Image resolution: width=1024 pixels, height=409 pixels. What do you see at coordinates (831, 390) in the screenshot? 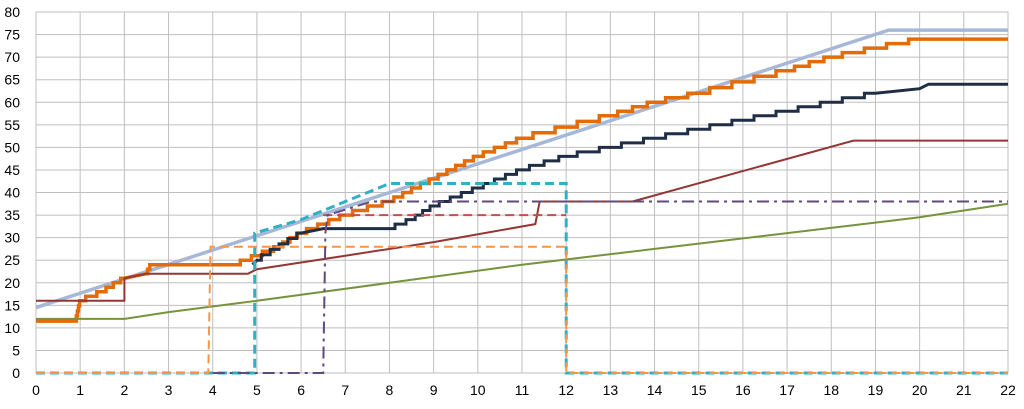
I see `x-tick-label: 18` at bounding box center [831, 390].